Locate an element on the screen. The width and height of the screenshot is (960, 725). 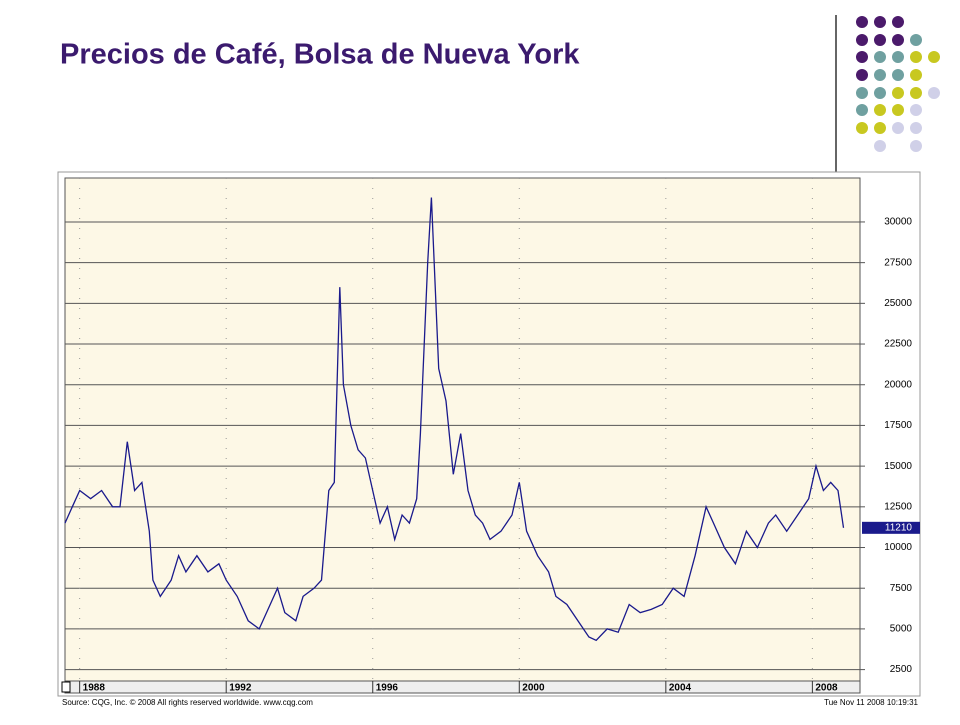
y-tick-label: 5000 is located at coordinates (901, 629).